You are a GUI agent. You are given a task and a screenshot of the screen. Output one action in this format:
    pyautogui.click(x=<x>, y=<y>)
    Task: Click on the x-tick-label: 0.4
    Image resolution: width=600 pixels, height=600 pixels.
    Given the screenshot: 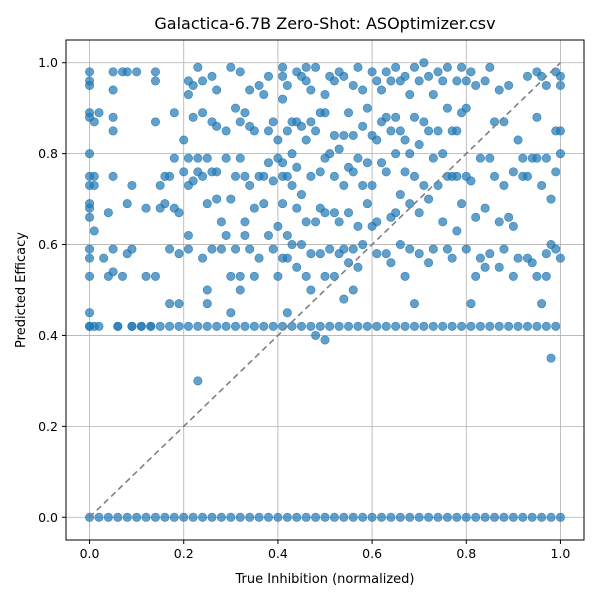 What is the action you would take?
    pyautogui.click(x=278, y=553)
    